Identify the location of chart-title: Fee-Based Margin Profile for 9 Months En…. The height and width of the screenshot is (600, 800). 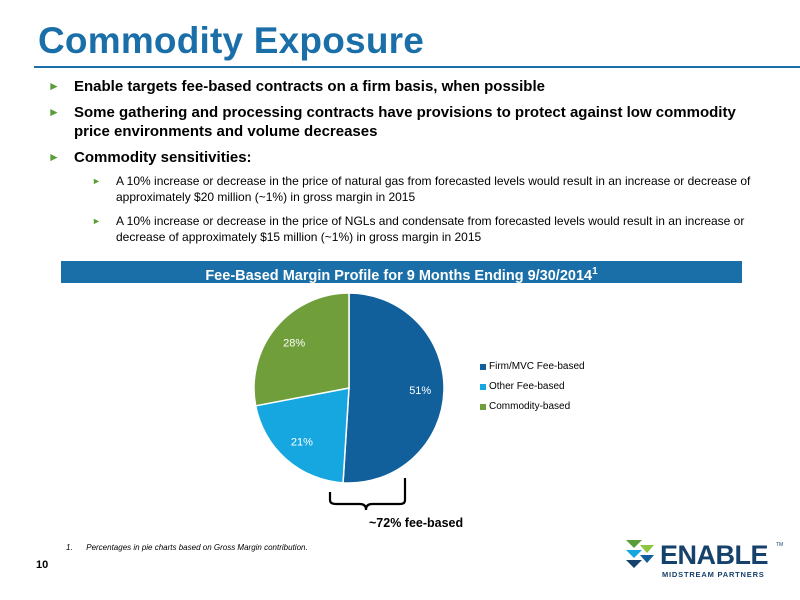
(399, 275).